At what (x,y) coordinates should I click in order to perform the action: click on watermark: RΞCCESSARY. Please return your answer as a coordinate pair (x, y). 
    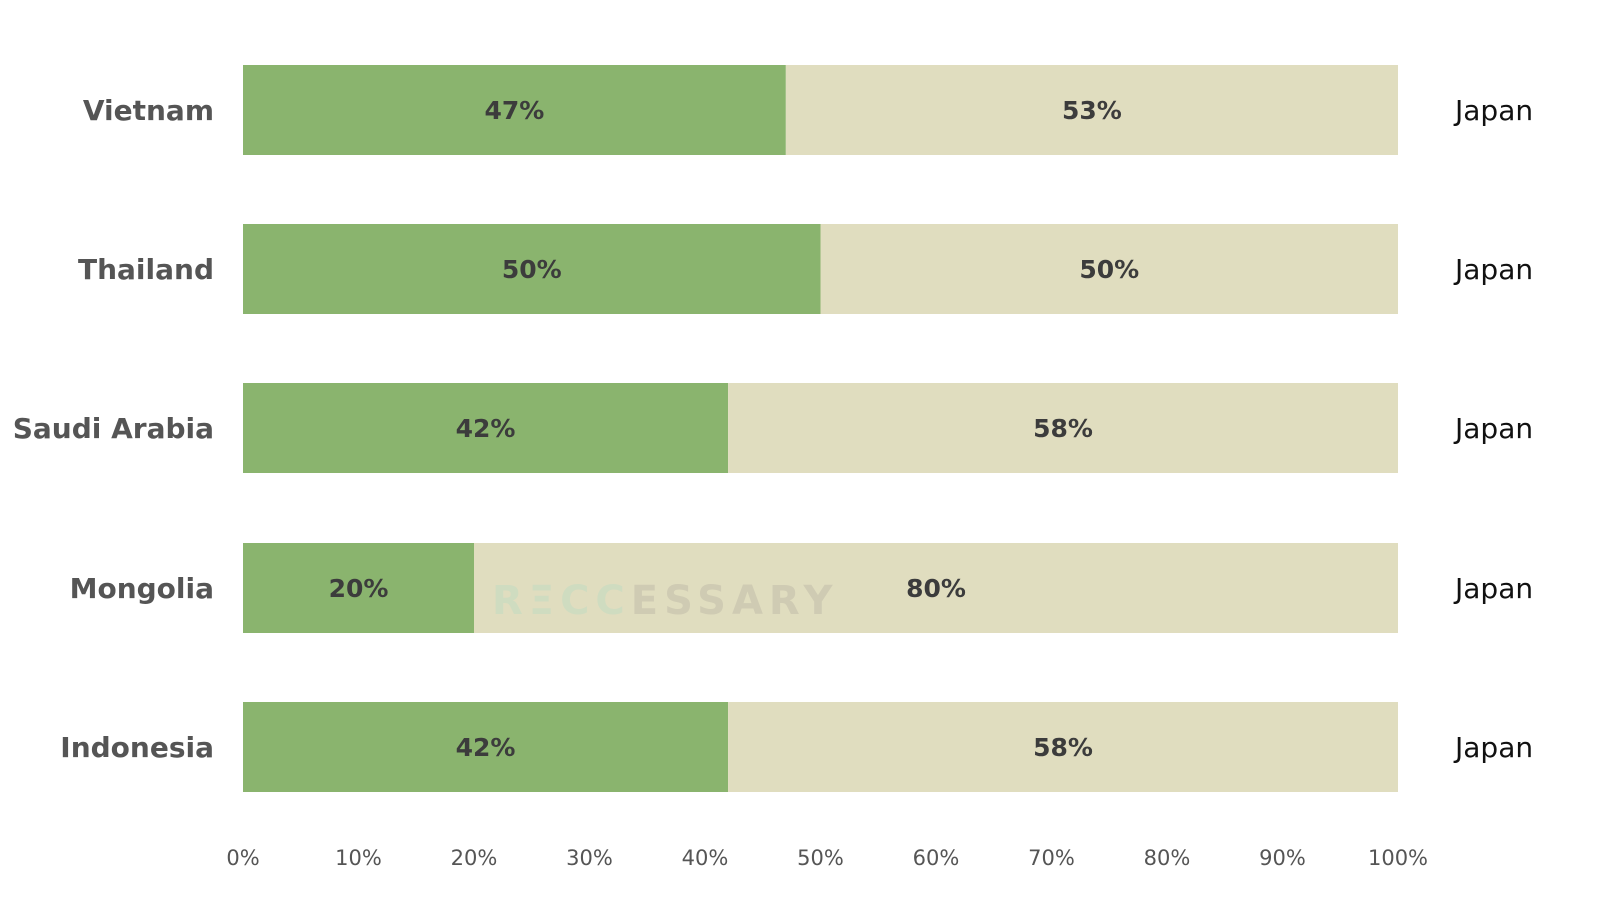
    Looking at the image, I should click on (665, 601).